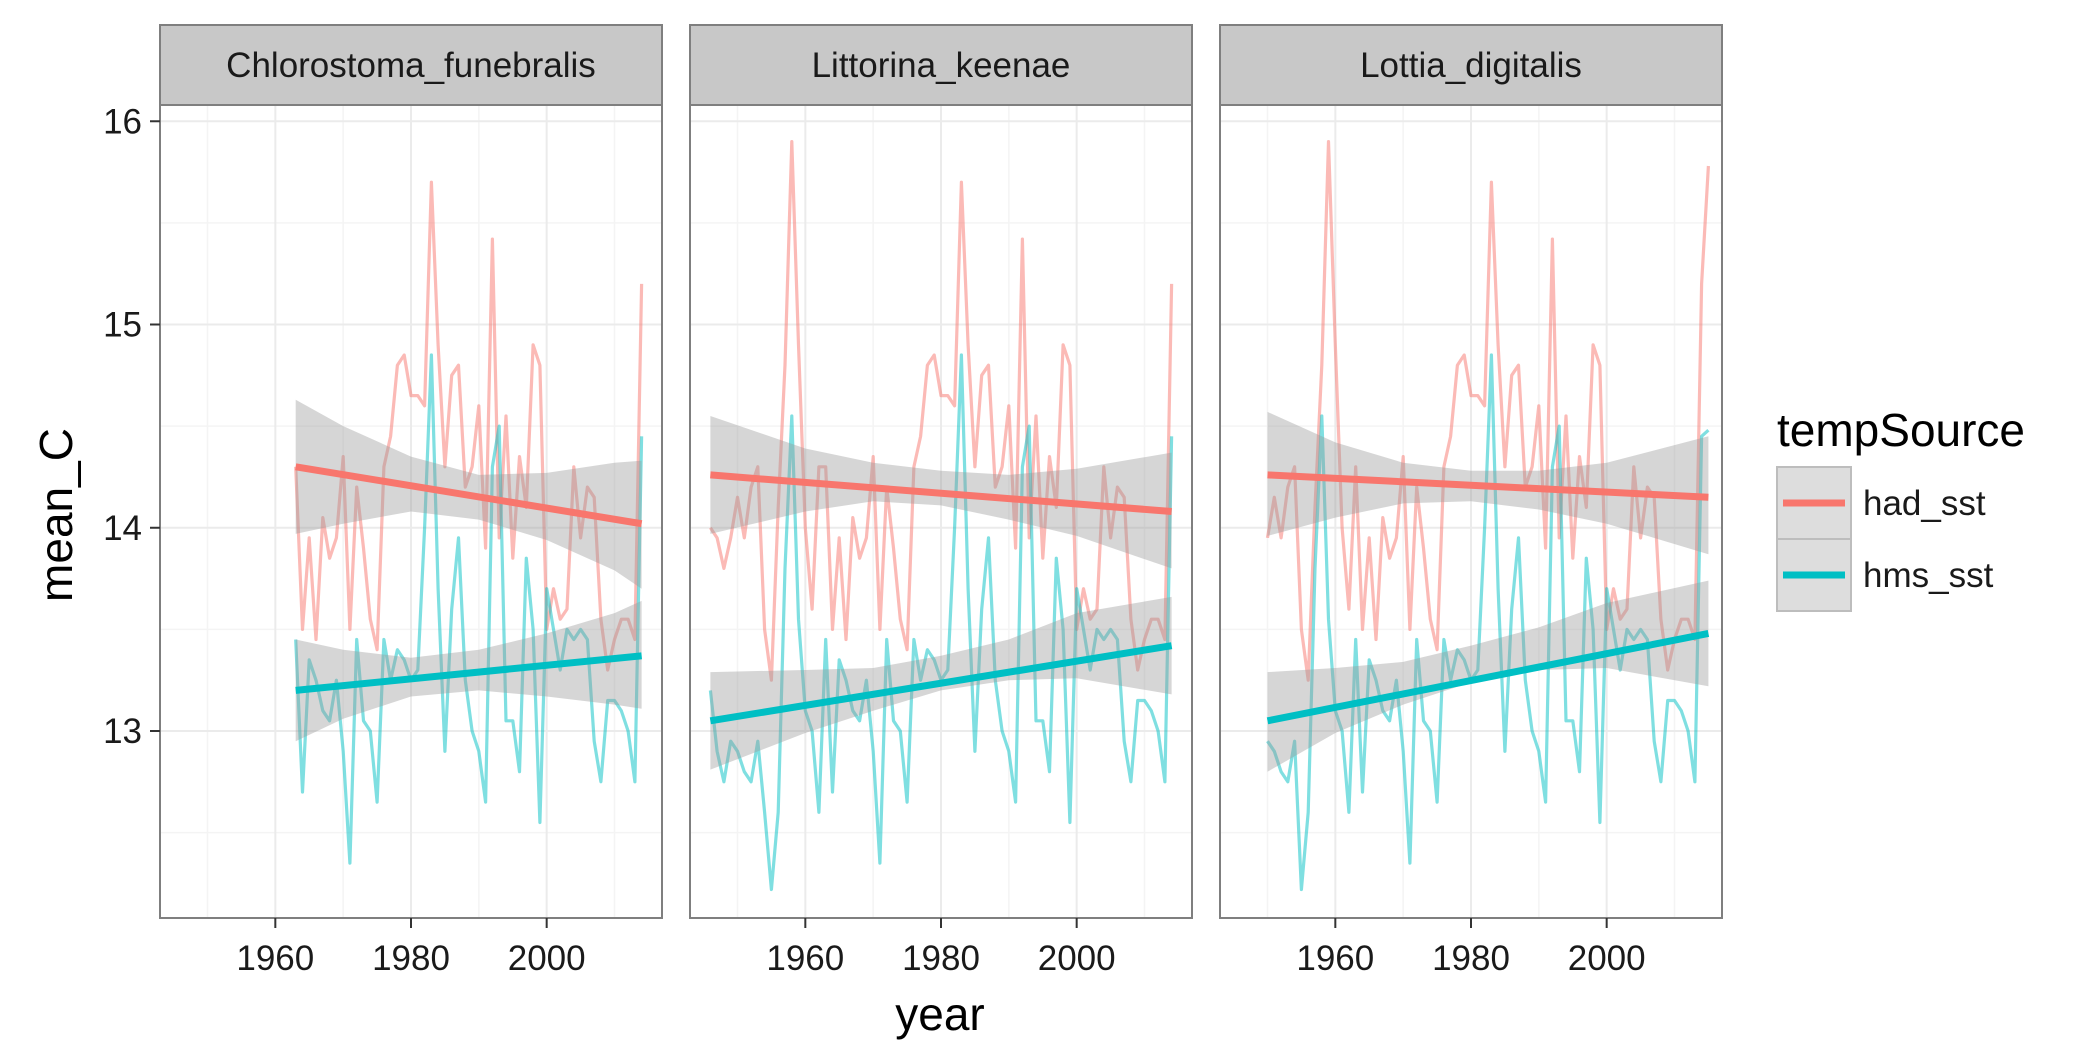 Image resolution: width=2100 pixels, height=1050 pixels. Describe the element at coordinates (1901, 430) in the screenshot. I see `legend-title: tempSource` at that location.